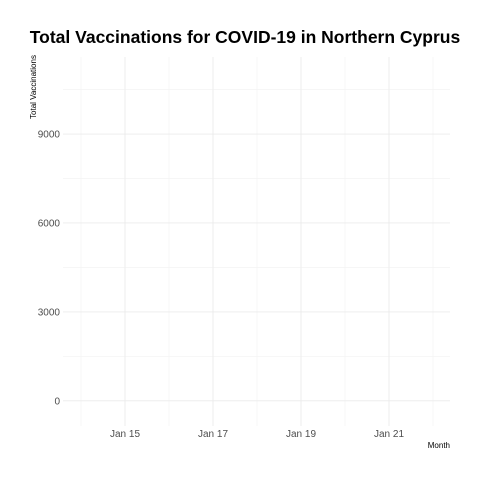  What do you see at coordinates (57, 401) in the screenshot?
I see `y-tick-label: 0` at bounding box center [57, 401].